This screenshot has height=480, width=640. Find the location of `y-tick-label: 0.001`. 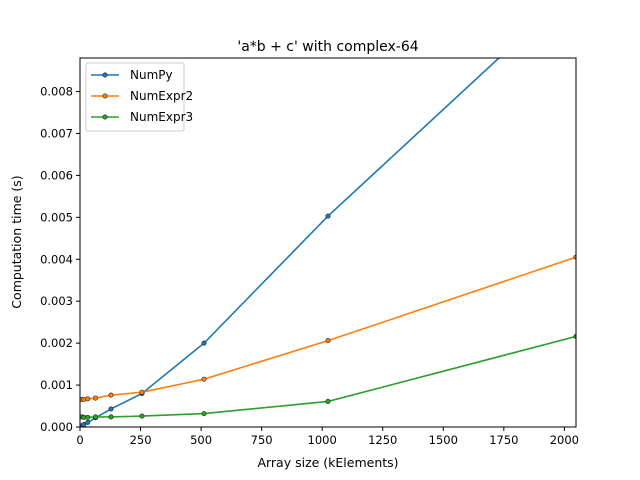

y-tick-label: 0.001 is located at coordinates (56, 385).